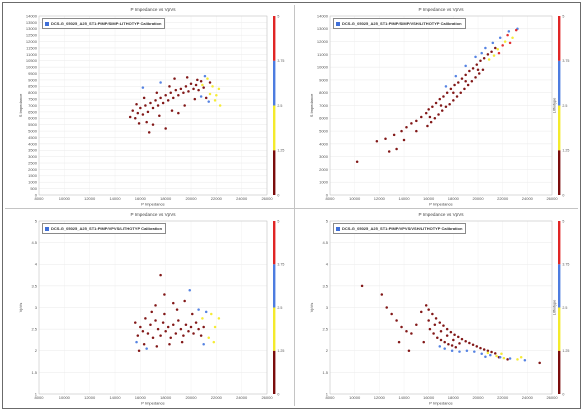 Image resolution: width=585 pixels, height=413 pixels. What do you see at coordinates (280, 351) in the screenshot?
I see `colorbar-tick-label: 1.25` at bounding box center [280, 351].